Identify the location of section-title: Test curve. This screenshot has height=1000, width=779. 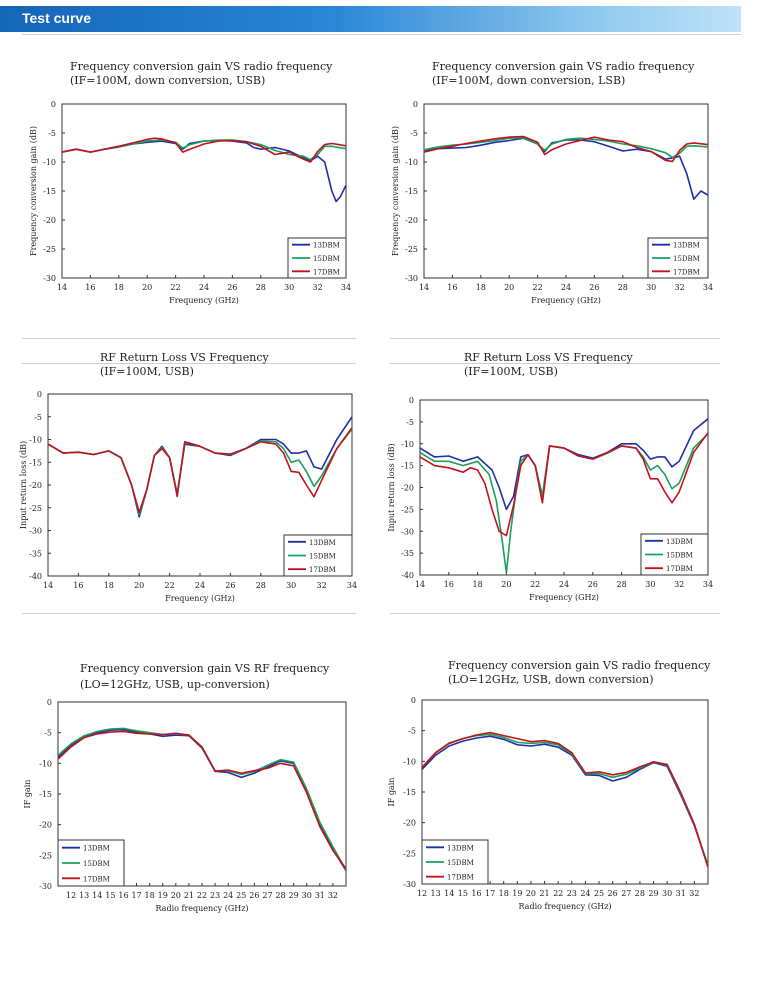
(56, 18).